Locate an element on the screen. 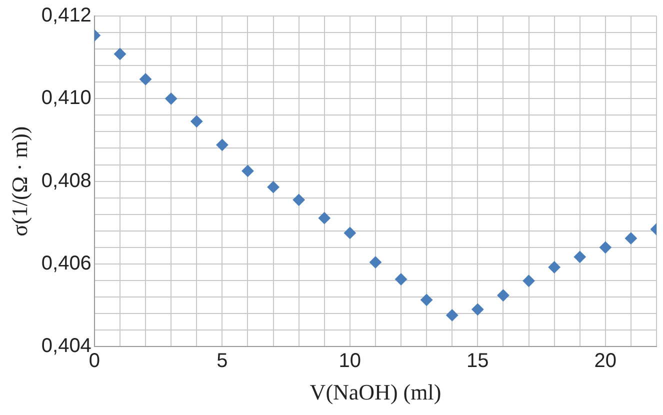 Image resolution: width=663 pixels, height=415 pixels. y-tick-label: 0,406 is located at coordinates (66, 263).